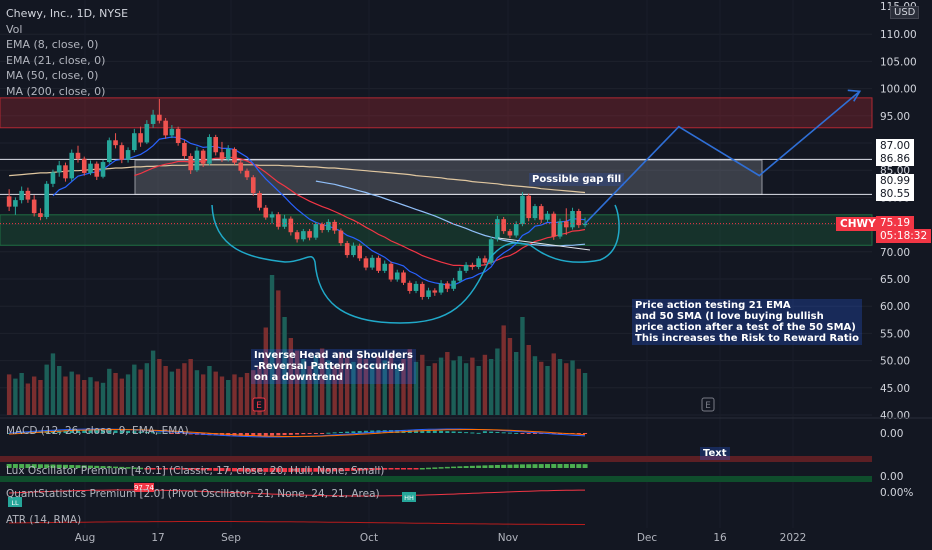 This screenshot has height=550, width=932. I want to click on legend-ema8: EMA (8, close, 0), so click(52, 44).